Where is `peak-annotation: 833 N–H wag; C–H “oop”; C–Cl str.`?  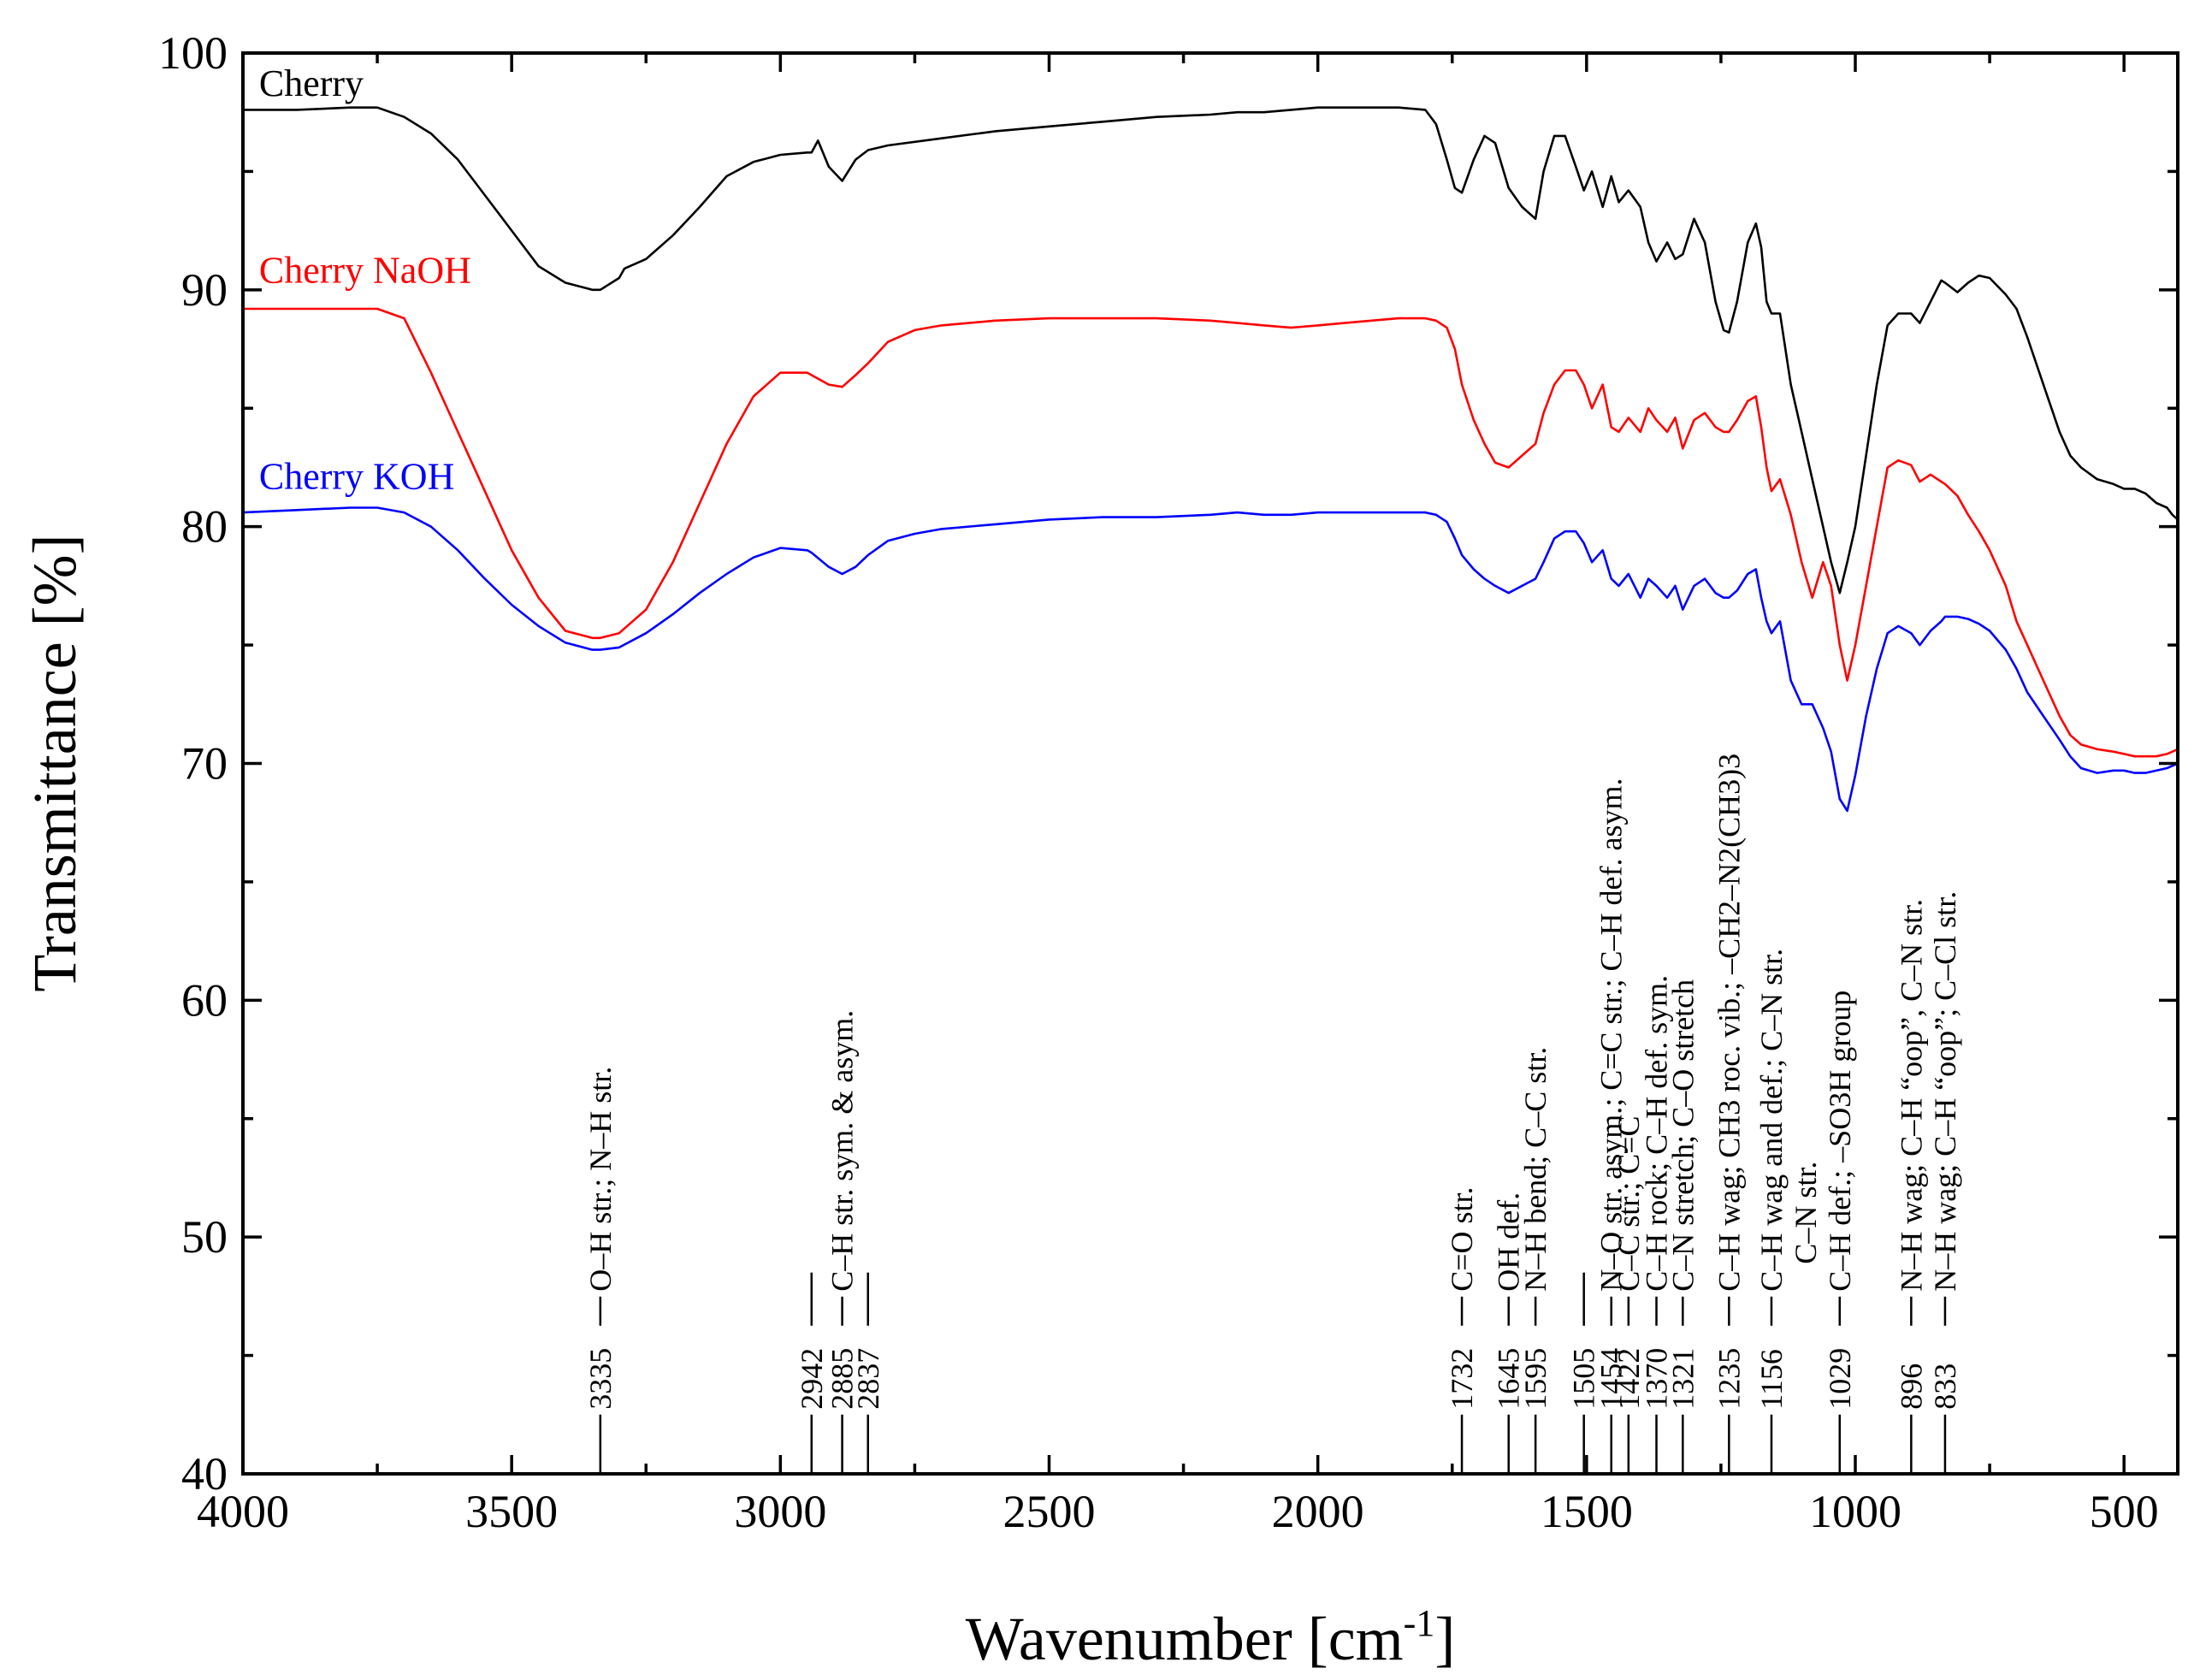 peak-annotation: 833 N–H wag; C–H “oop”; C–Cl str. is located at coordinates (1945, 1183).